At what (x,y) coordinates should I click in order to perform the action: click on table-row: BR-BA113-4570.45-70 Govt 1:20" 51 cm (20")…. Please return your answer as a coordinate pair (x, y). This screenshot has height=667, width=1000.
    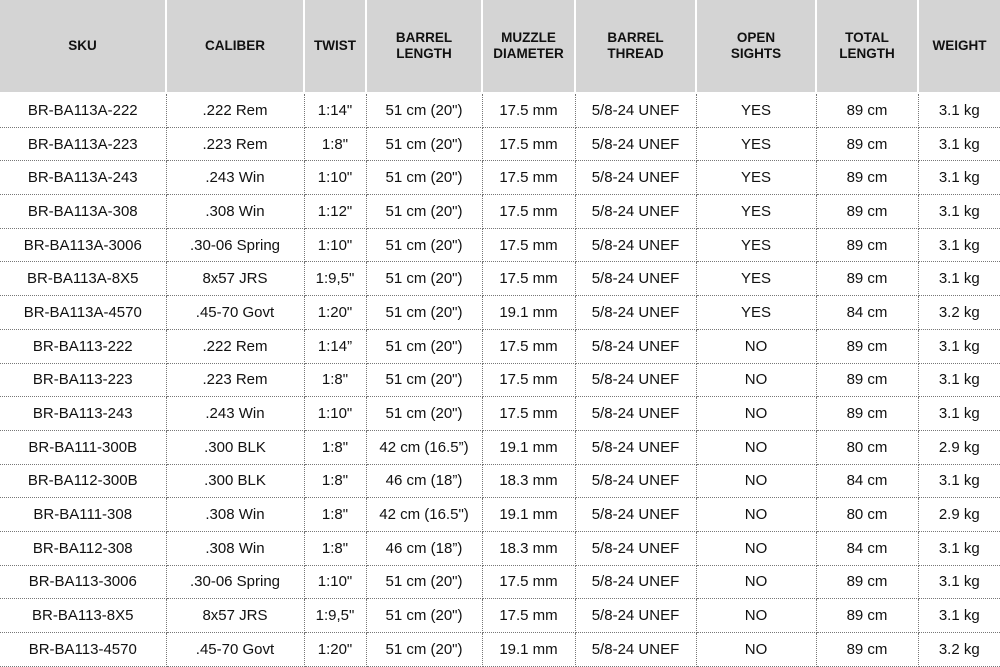
    Looking at the image, I should click on (500, 649).